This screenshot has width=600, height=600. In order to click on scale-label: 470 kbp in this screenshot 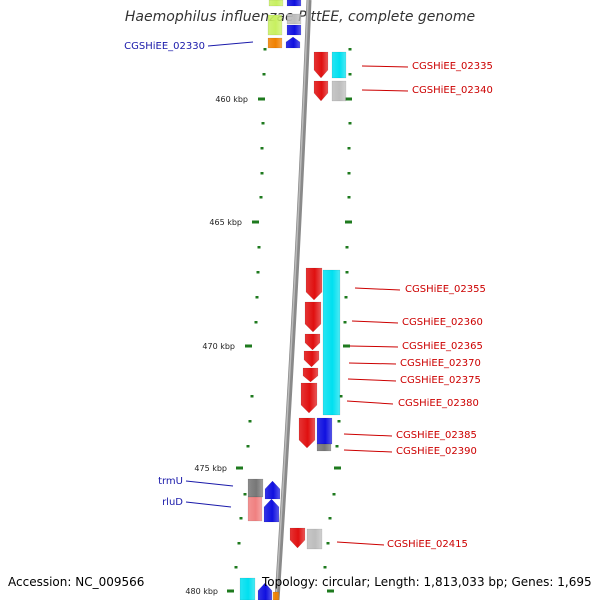, I will do `click(218, 346)`.